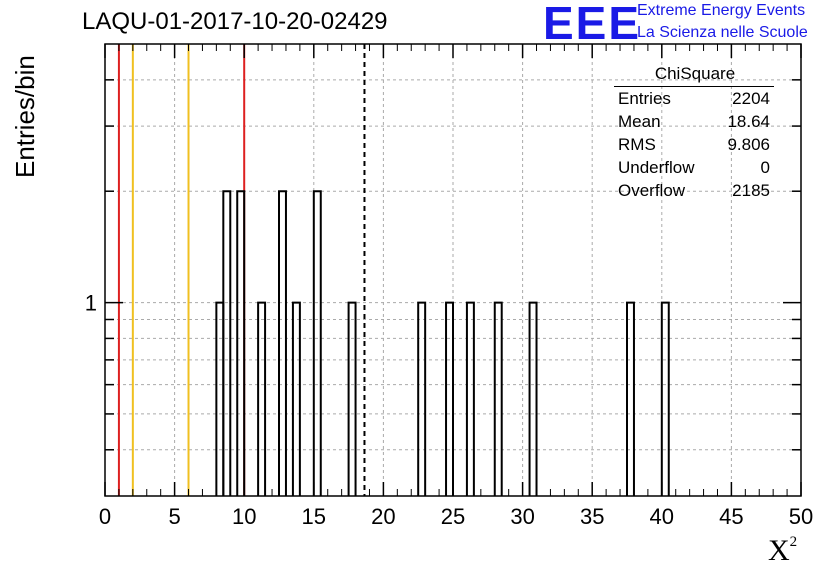 Image resolution: width=836 pixels, height=572 pixels. What do you see at coordinates (656, 167) in the screenshot?
I see `stats-label: Underflow` at bounding box center [656, 167].